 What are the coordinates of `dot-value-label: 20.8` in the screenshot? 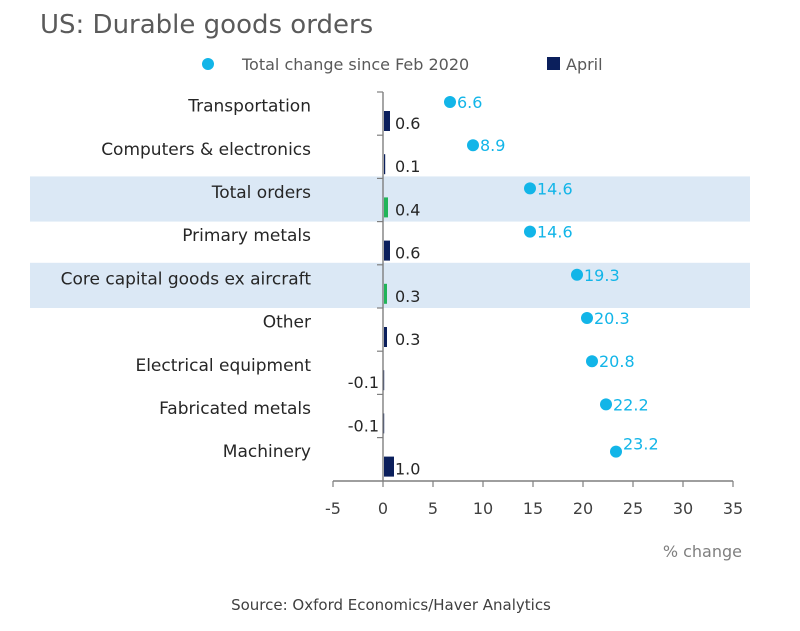 It's located at (617, 361).